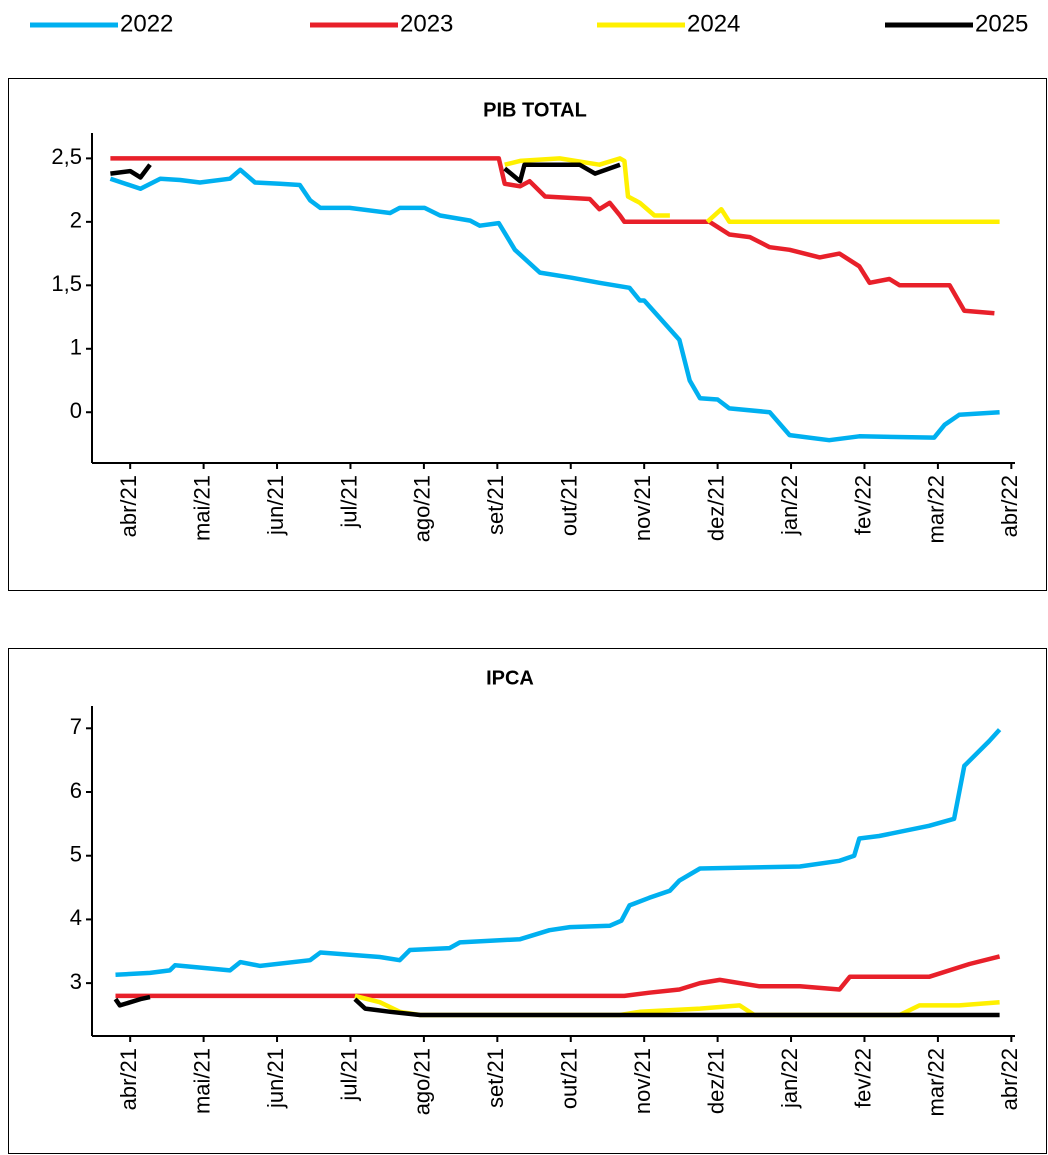 The height and width of the screenshot is (1155, 1048). I want to click on chart-title: IPCA, so click(510, 678).